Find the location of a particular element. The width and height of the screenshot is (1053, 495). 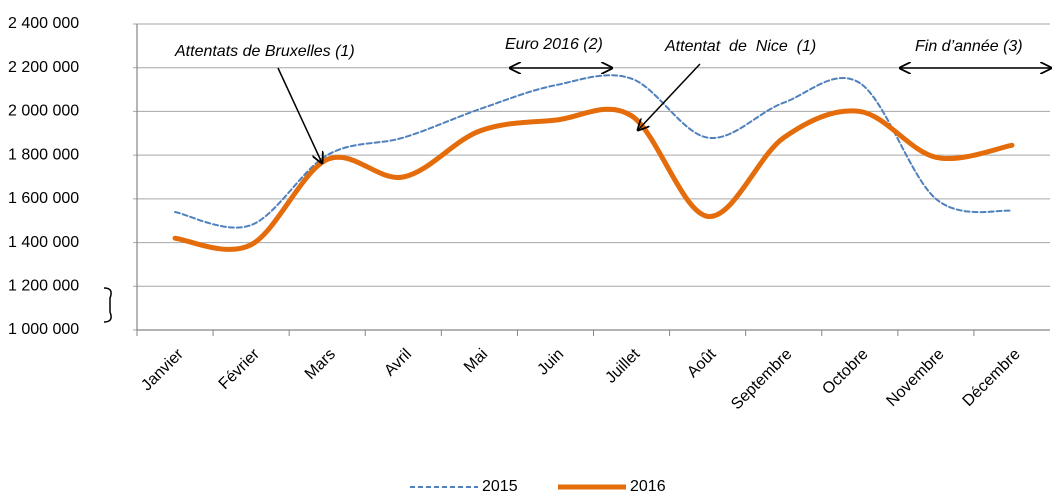

annotation: Attentats de Bruxelles (1) is located at coordinates (264, 51).